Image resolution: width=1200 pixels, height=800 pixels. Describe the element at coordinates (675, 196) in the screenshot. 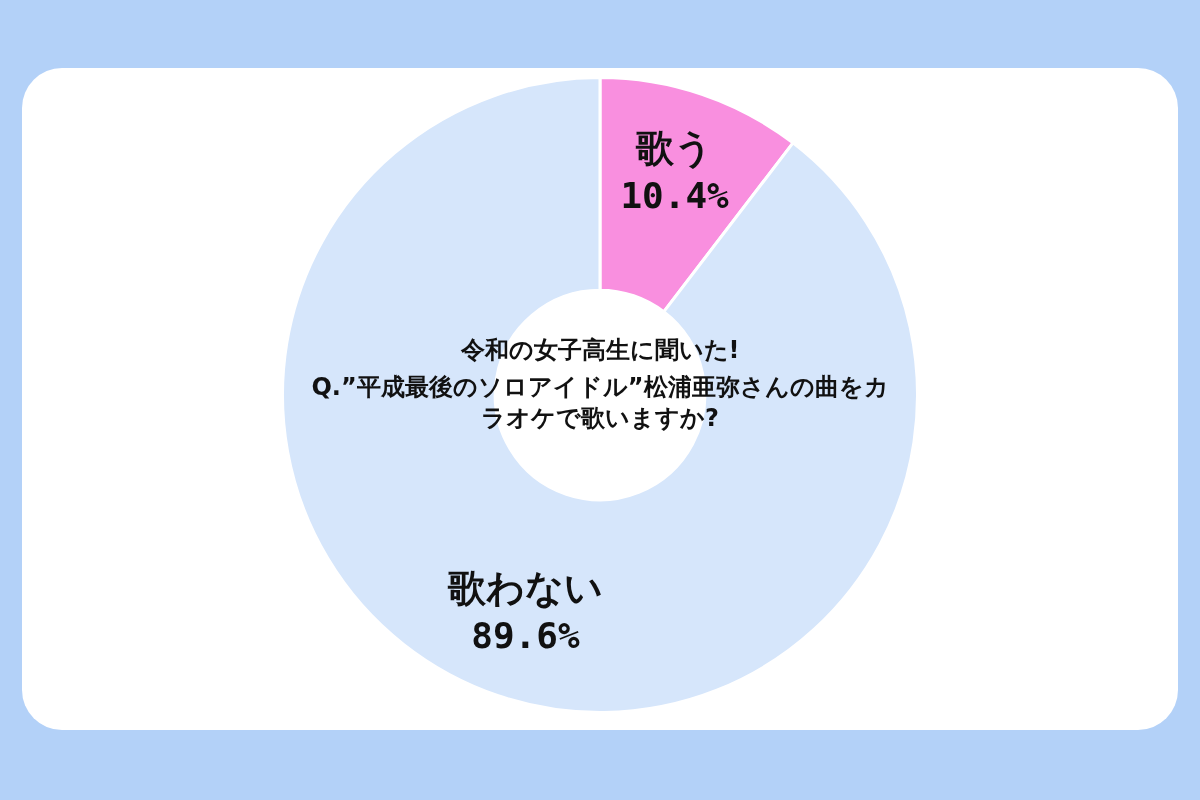

I see `data-label: 10.4%` at that location.